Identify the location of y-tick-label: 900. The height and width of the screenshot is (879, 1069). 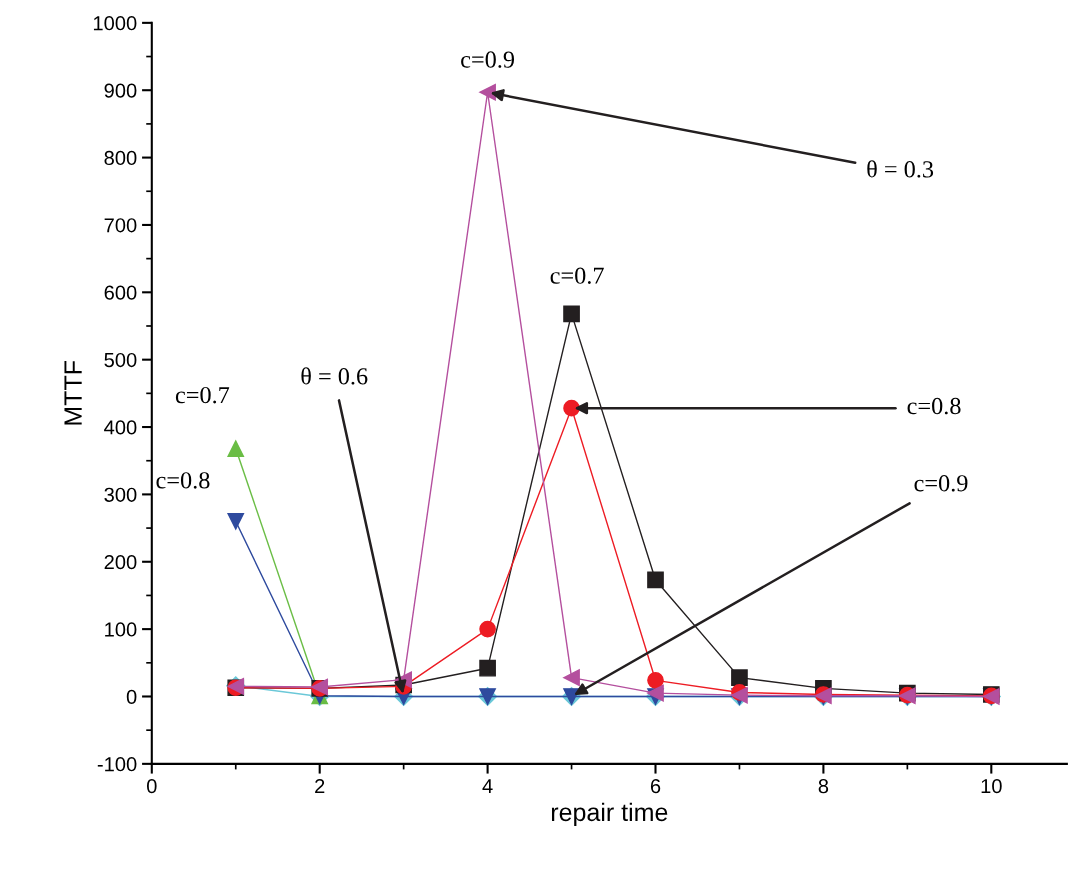
(120, 90).